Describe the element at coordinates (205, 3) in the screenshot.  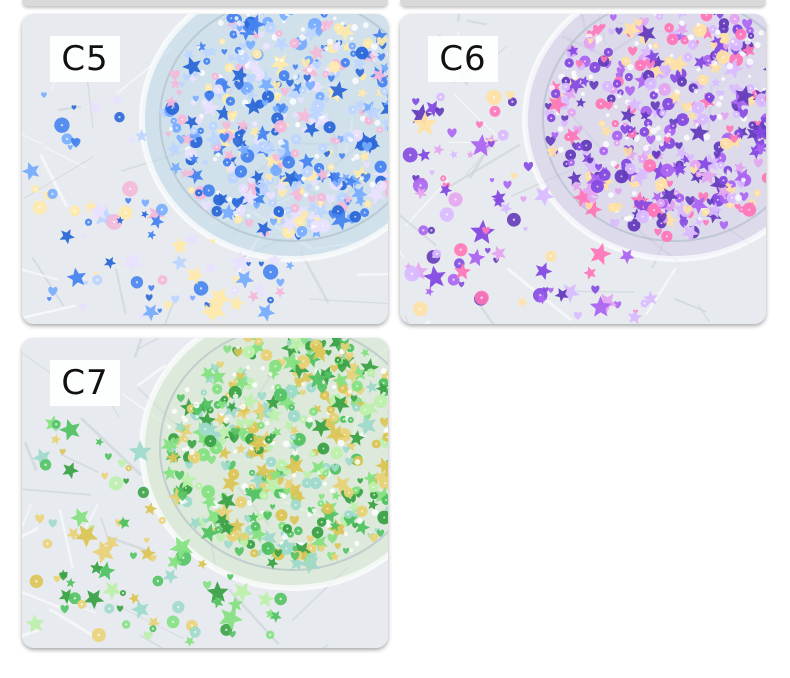
I see `previous-card-edge-left` at that location.